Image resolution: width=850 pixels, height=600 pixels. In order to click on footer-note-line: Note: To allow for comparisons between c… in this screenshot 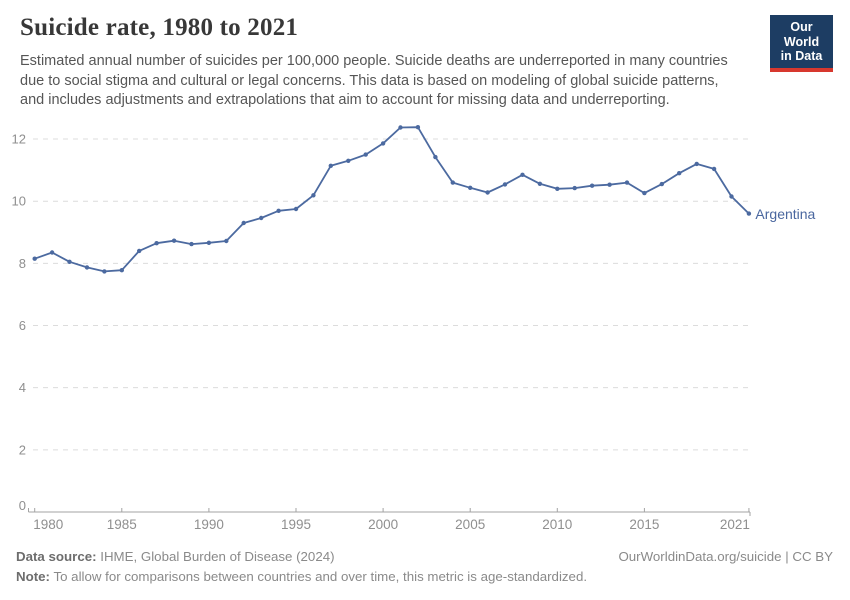, I will do `click(301, 577)`.